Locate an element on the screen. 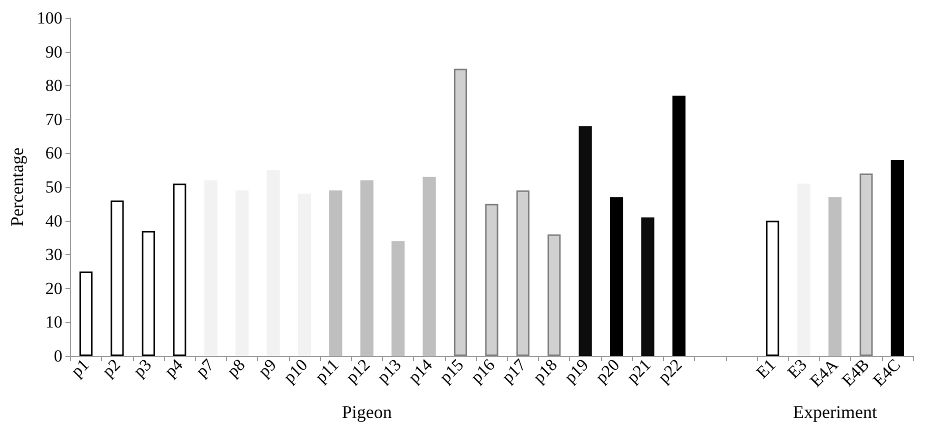 This screenshot has height=438, width=925. x-tick-label: p17 is located at coordinates (514, 371).